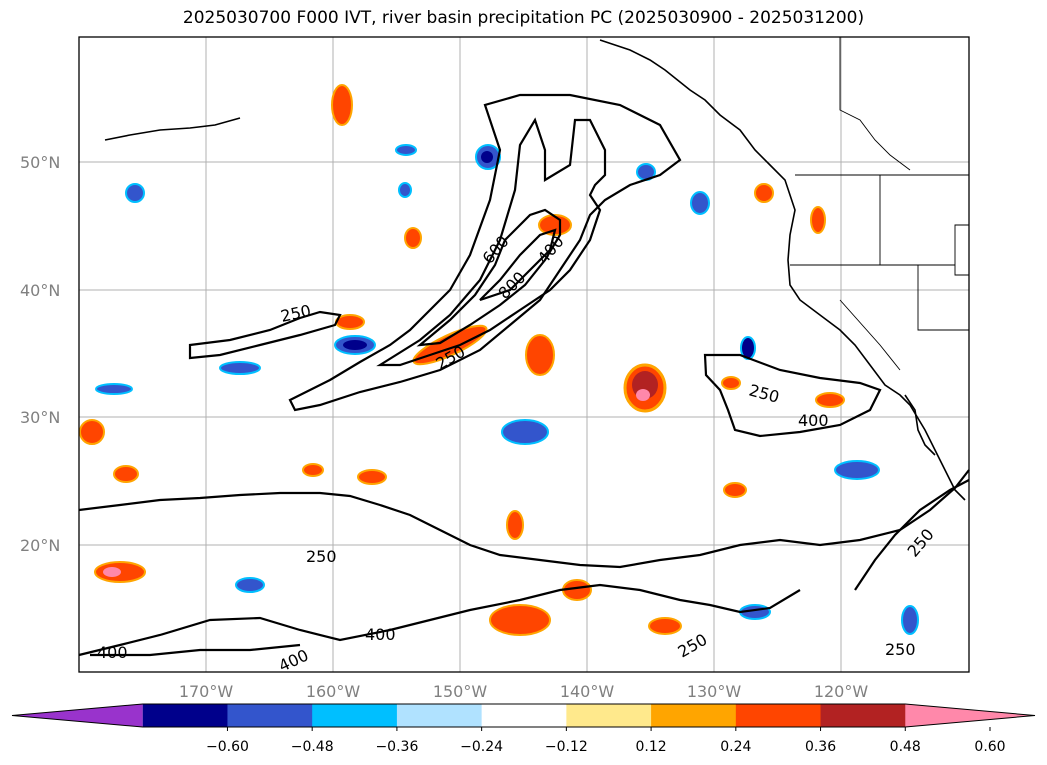  Describe the element at coordinates (460, 691) in the screenshot. I see `lon-tick-150w: 150°W` at that location.